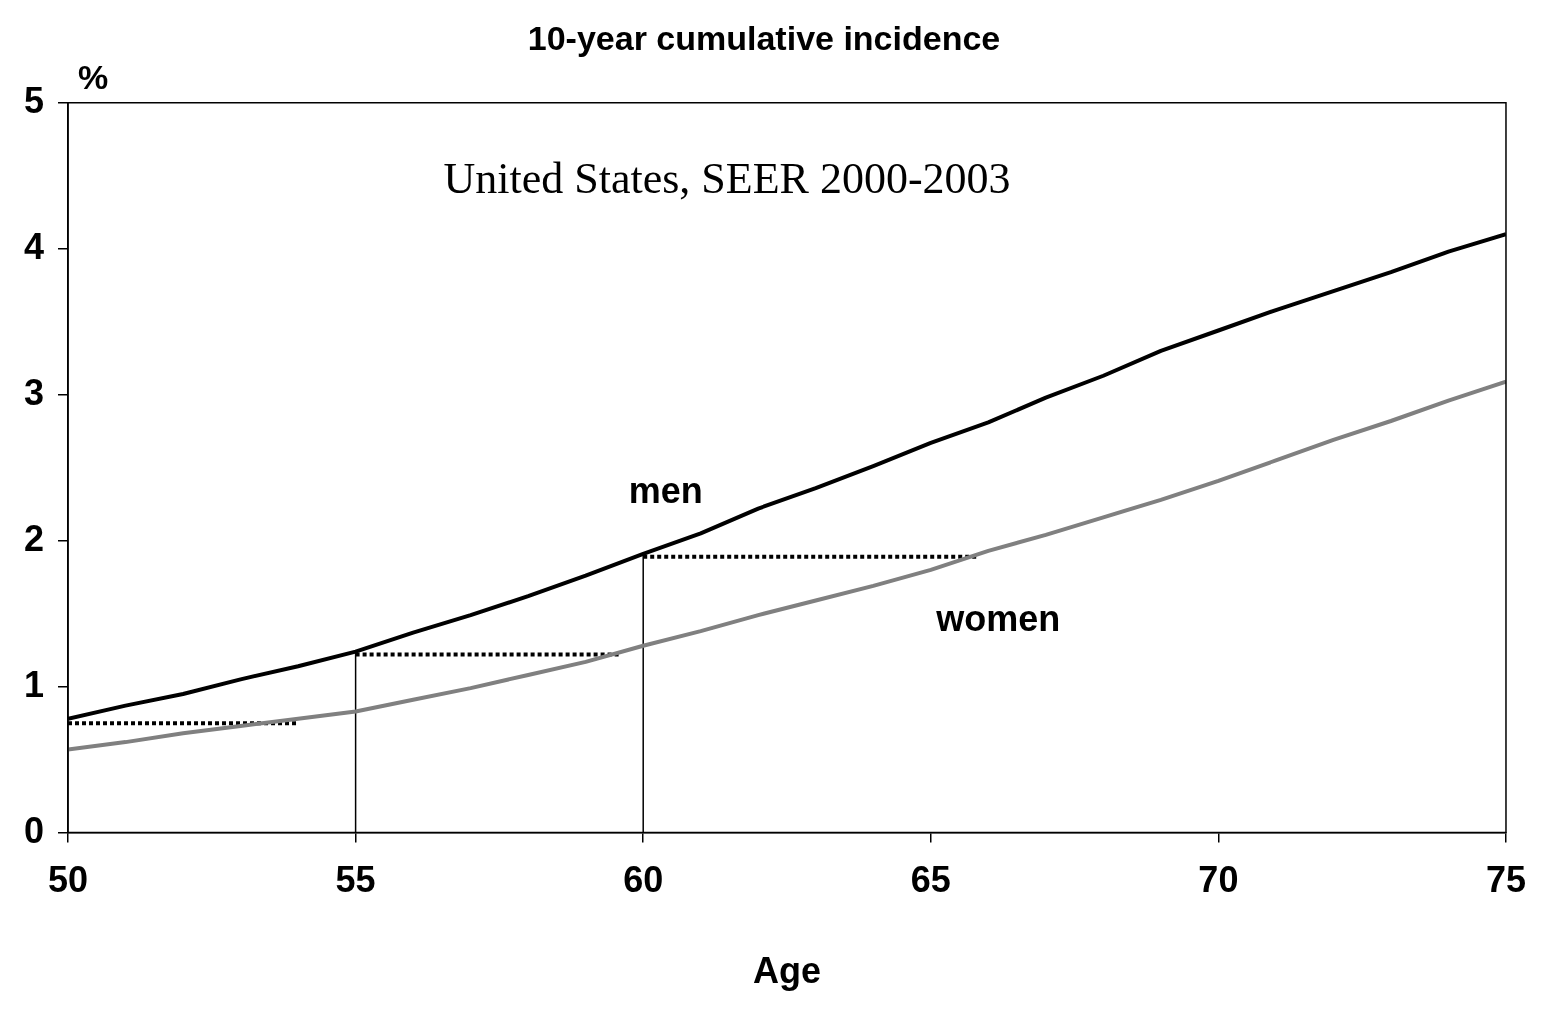 The height and width of the screenshot is (1009, 1544). What do you see at coordinates (665, 491) in the screenshot?
I see `series-label: men` at bounding box center [665, 491].